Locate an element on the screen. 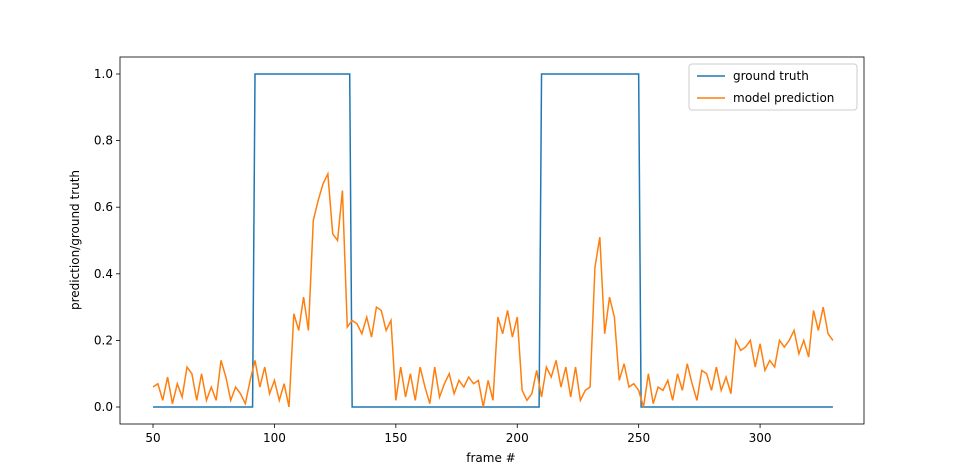 The image size is (960, 476). x-tick-label: 150 is located at coordinates (395, 438).